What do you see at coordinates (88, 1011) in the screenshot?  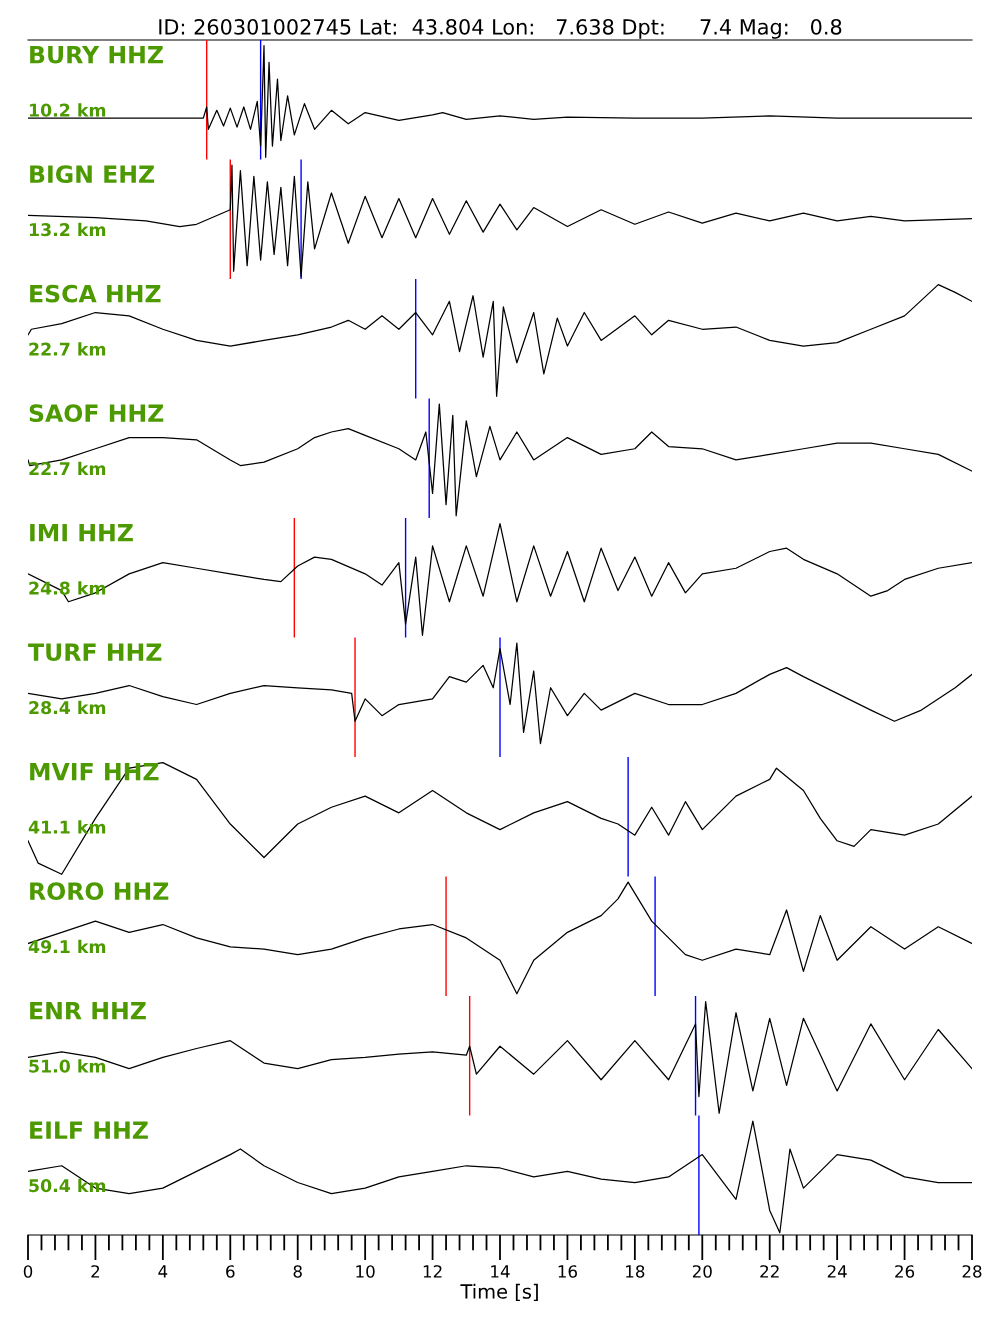 I see `annotation: ENR HHZ` at bounding box center [88, 1011].